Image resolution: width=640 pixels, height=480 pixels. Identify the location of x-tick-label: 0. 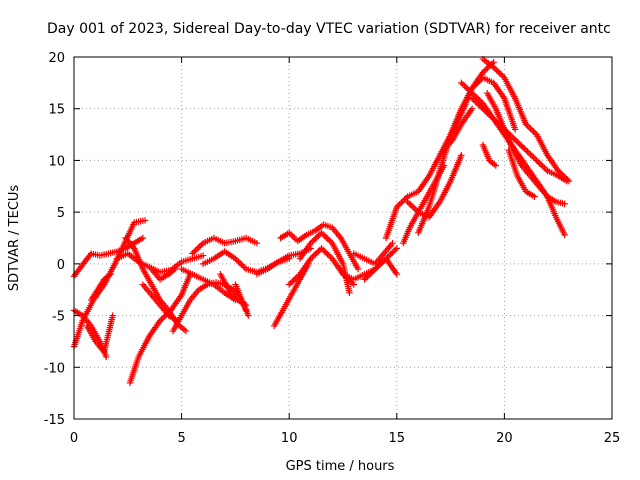
(74, 438).